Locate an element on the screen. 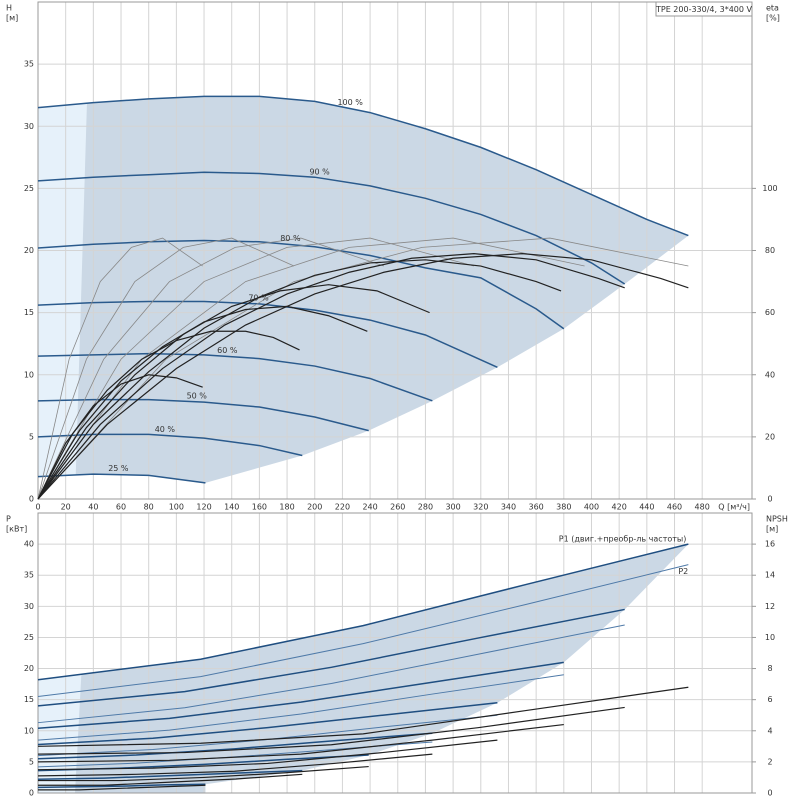 This screenshot has height=800, width=800. x-tick-label: 0 is located at coordinates (37, 507).